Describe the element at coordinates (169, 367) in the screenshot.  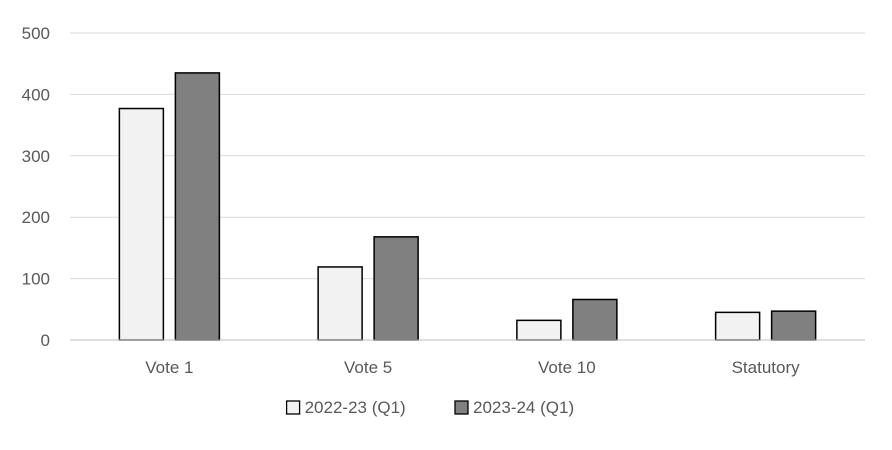
I see `x-category-label: Vote 1` at that location.